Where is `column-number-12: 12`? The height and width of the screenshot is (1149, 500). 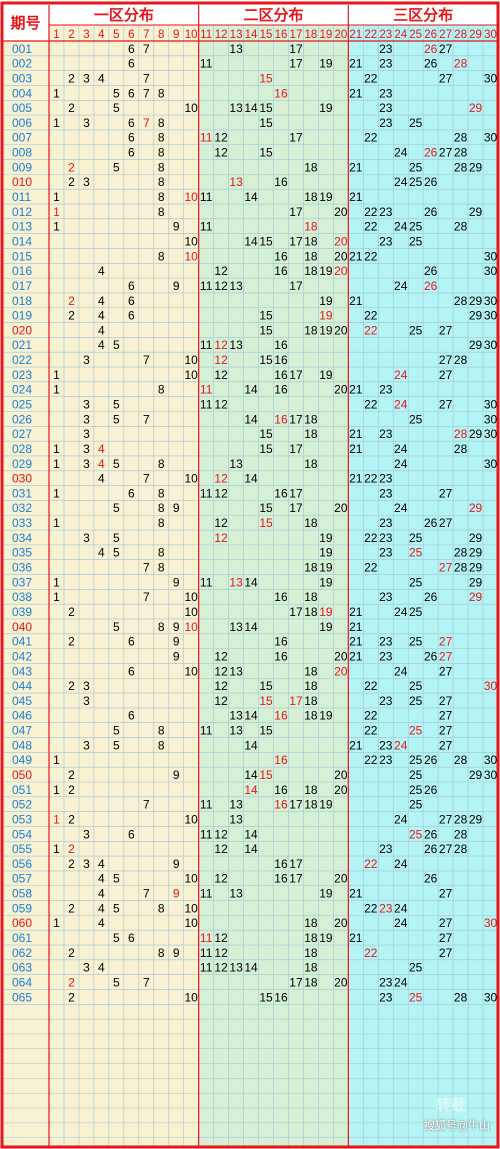
column-number-12: 12 is located at coordinates (221, 35).